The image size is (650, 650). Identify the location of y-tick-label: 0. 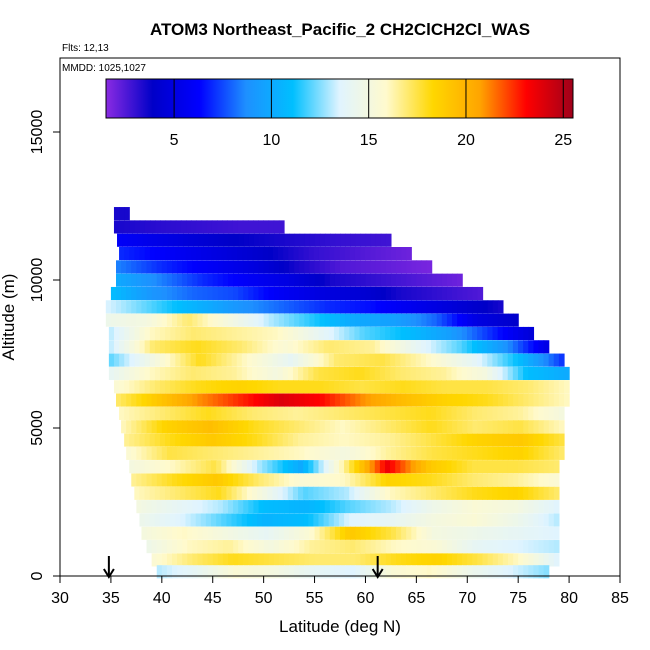
(37, 575).